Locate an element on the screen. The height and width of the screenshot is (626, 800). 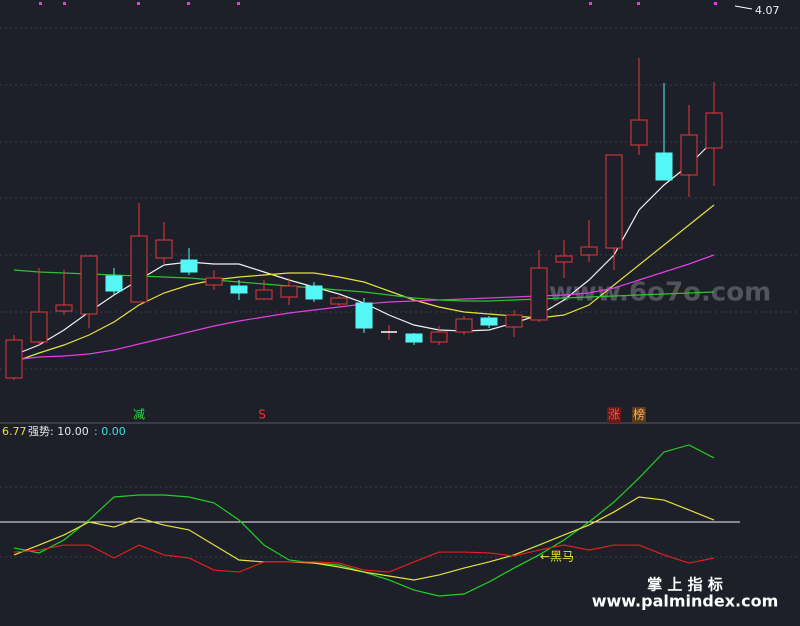
watermark: www.6o7o.com is located at coordinates (660, 293).